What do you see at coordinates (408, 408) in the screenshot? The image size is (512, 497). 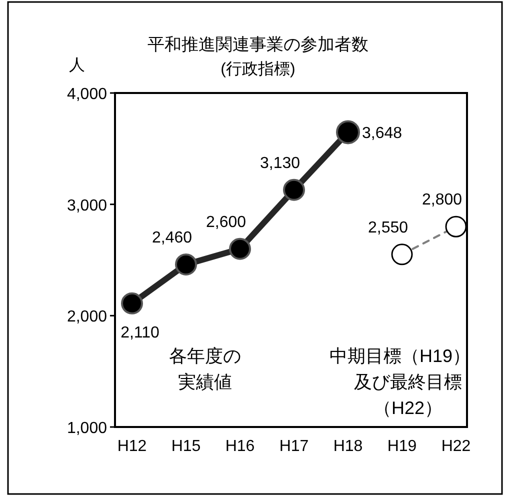 I see `annotation: （H22）` at bounding box center [408, 408].